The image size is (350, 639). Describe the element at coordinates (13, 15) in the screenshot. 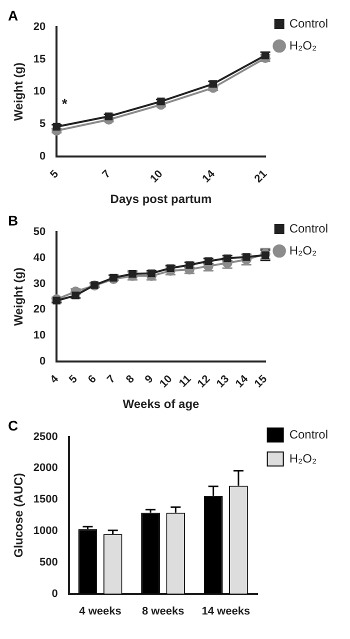

I see `chart-title: A` at that location.